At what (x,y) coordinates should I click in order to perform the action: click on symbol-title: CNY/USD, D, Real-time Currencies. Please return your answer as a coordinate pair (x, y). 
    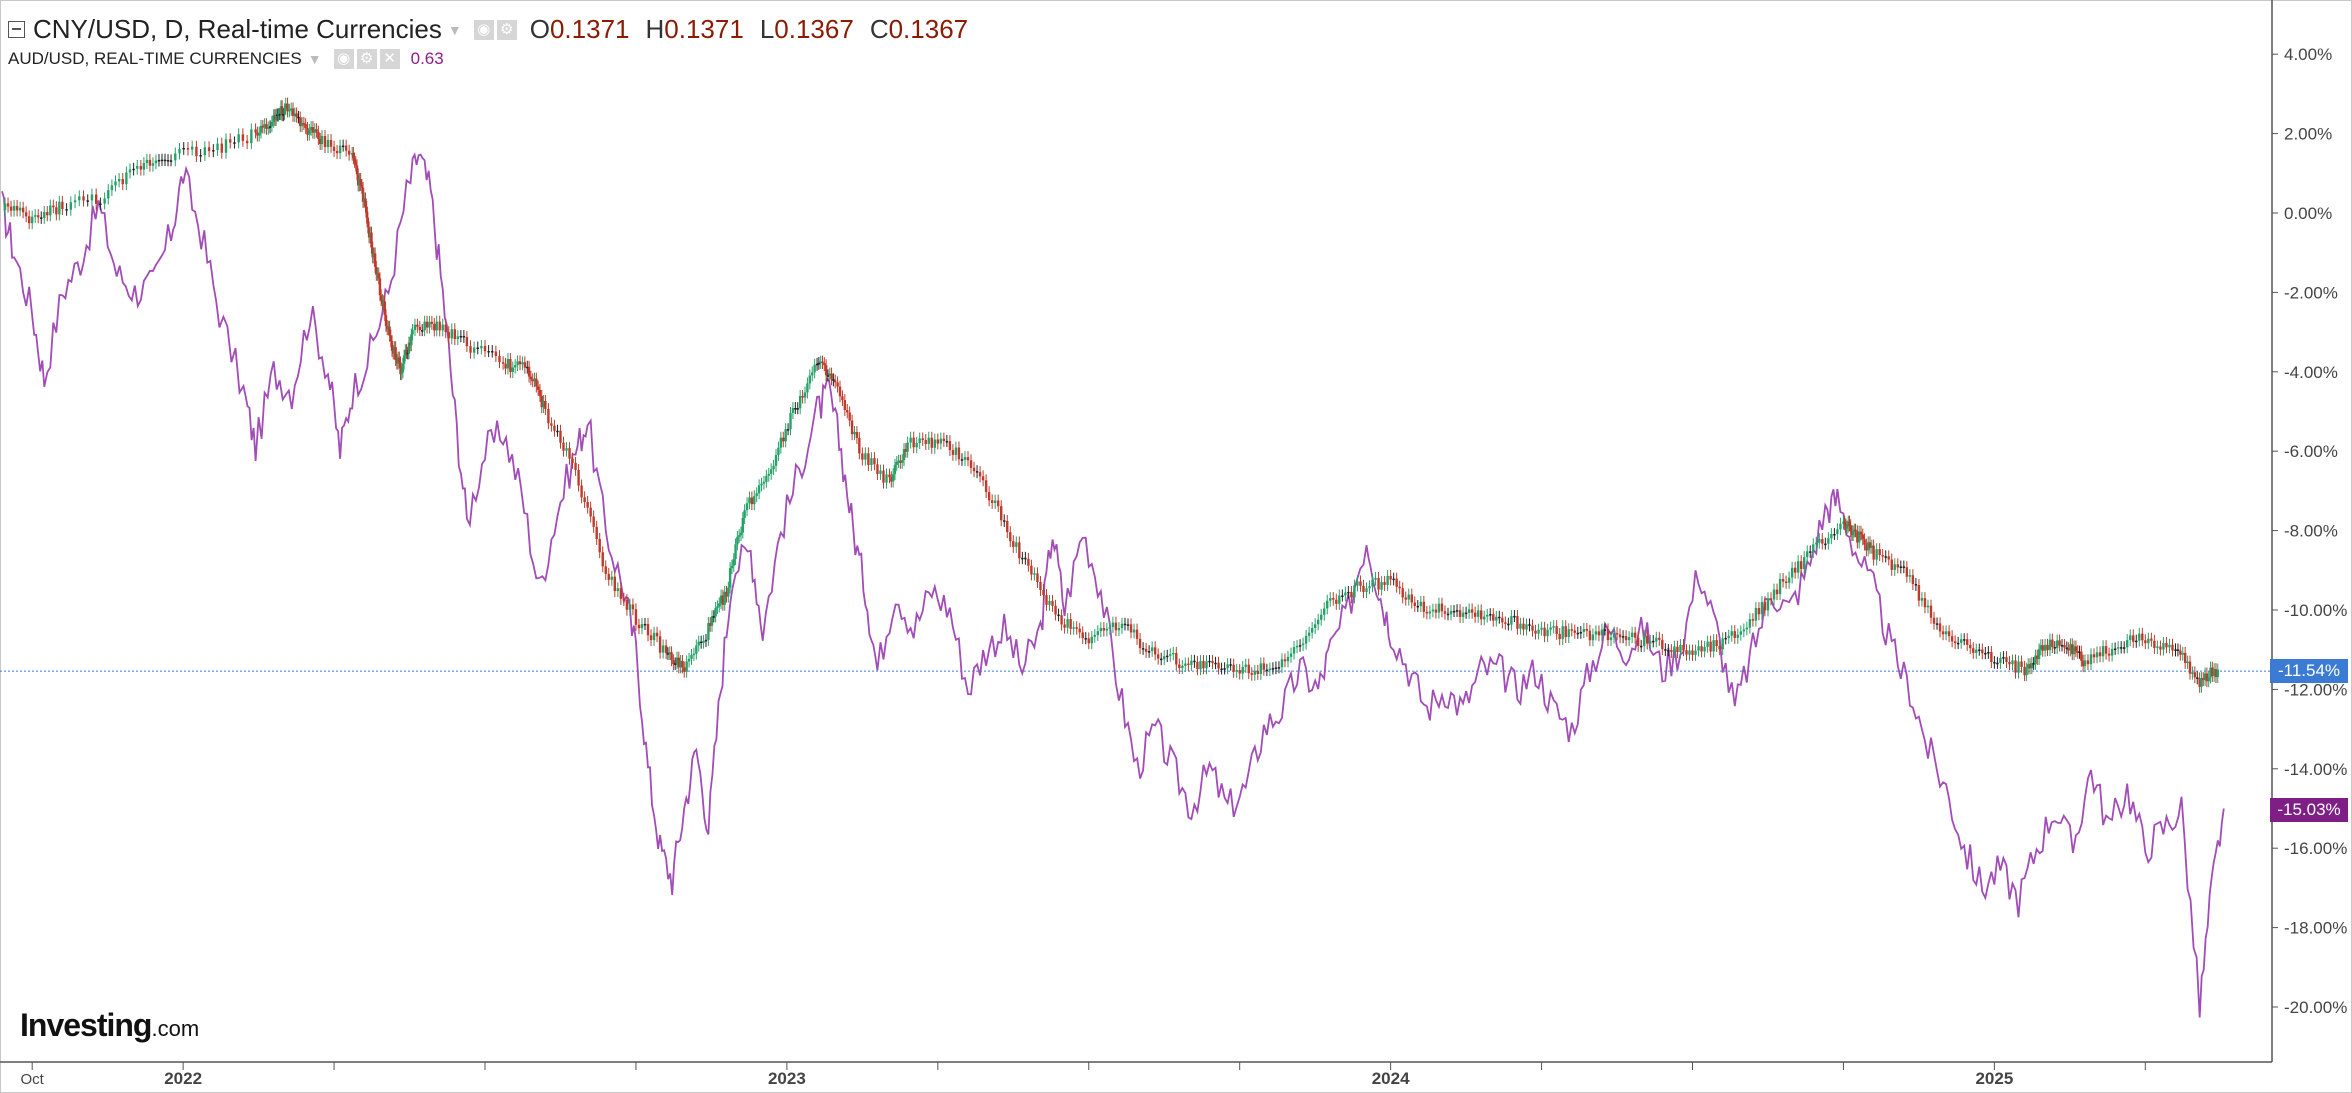
    Looking at the image, I should click on (237, 29).